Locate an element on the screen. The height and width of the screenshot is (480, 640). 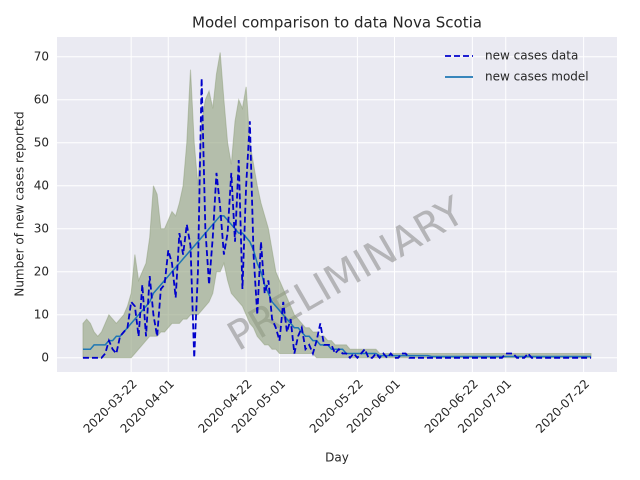
y-tick-label: 30 is located at coordinates (41, 228).